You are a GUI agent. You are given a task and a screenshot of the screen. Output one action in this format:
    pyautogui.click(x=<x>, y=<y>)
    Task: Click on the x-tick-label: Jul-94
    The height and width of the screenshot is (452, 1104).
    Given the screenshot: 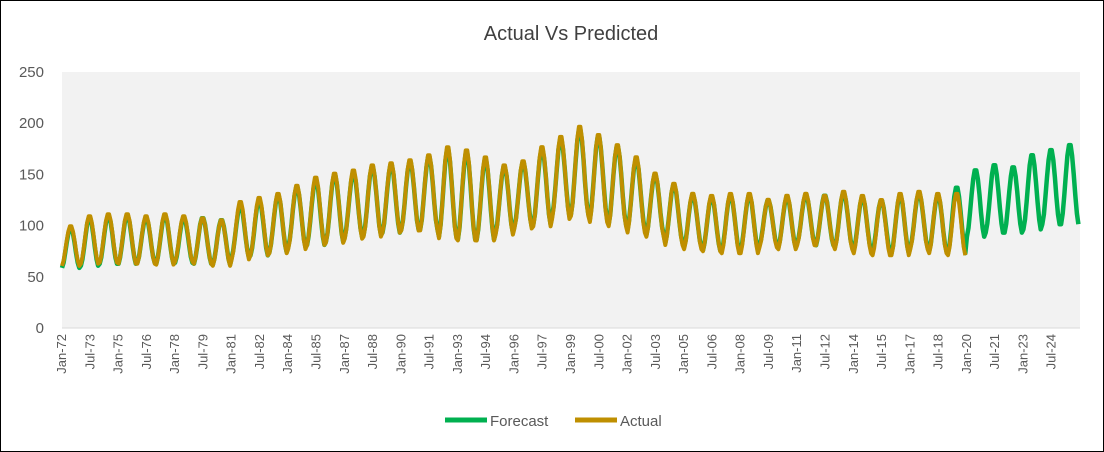 What is the action you would take?
    pyautogui.click(x=485, y=351)
    